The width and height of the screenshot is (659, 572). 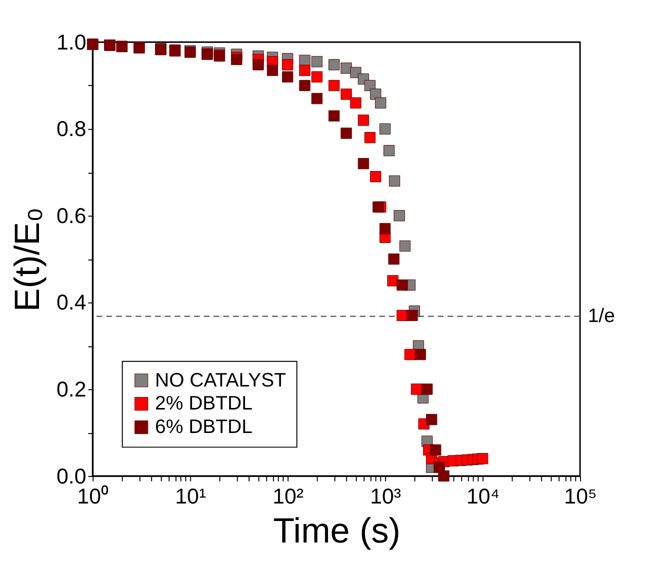 What do you see at coordinates (580, 496) in the screenshot?
I see `x-tick-label: 10⁵` at bounding box center [580, 496].